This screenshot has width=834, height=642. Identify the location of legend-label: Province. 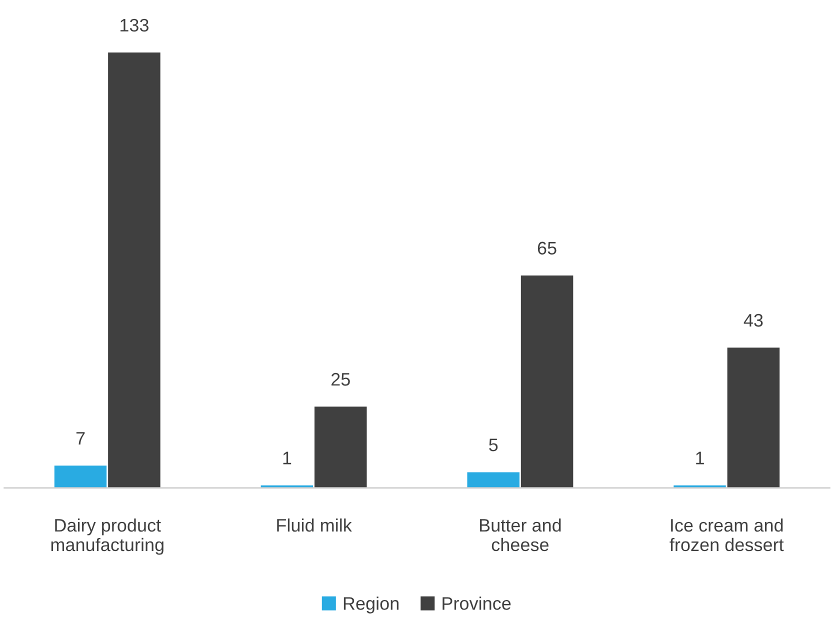
(476, 603).